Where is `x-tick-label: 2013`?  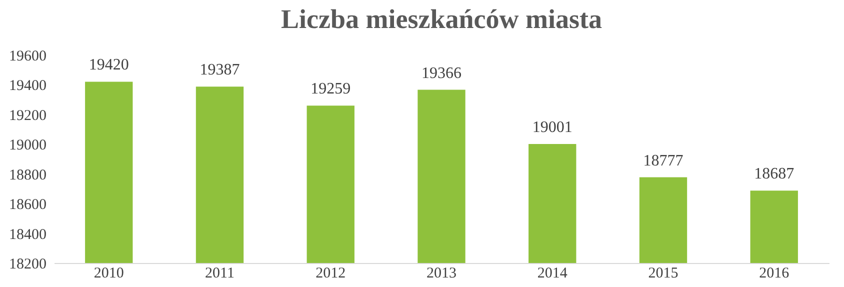 x-tick-label: 2013 is located at coordinates (441, 274).